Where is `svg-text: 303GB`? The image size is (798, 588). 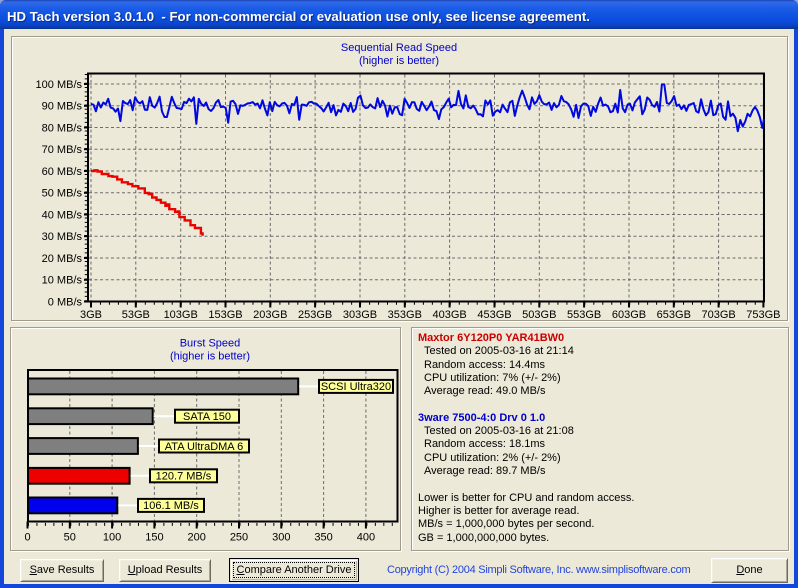 svg-text: 303GB is located at coordinates (360, 315).